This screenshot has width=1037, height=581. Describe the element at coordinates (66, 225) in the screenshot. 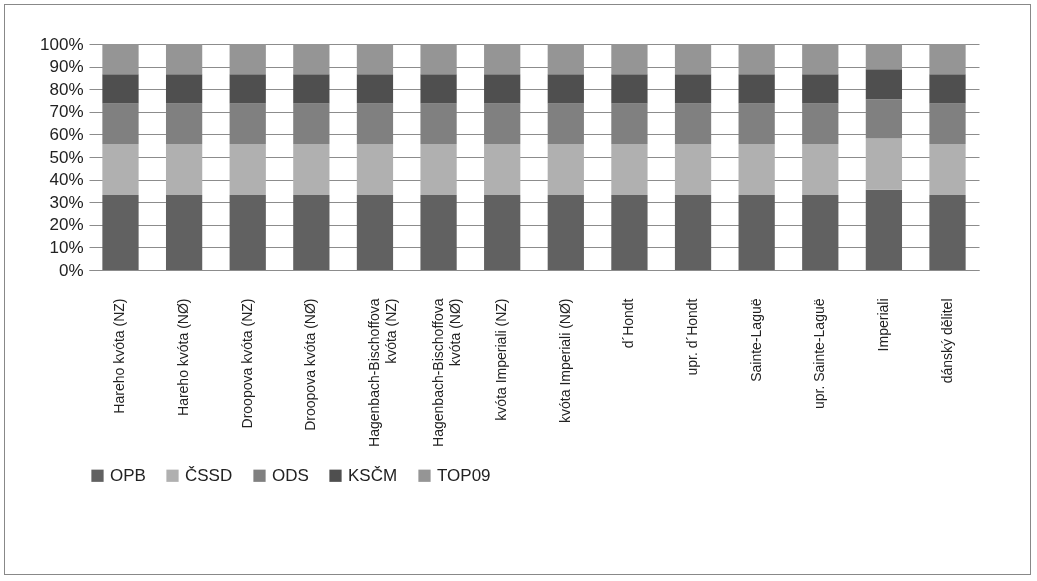

I see `y-tick-label: 20%` at that location.